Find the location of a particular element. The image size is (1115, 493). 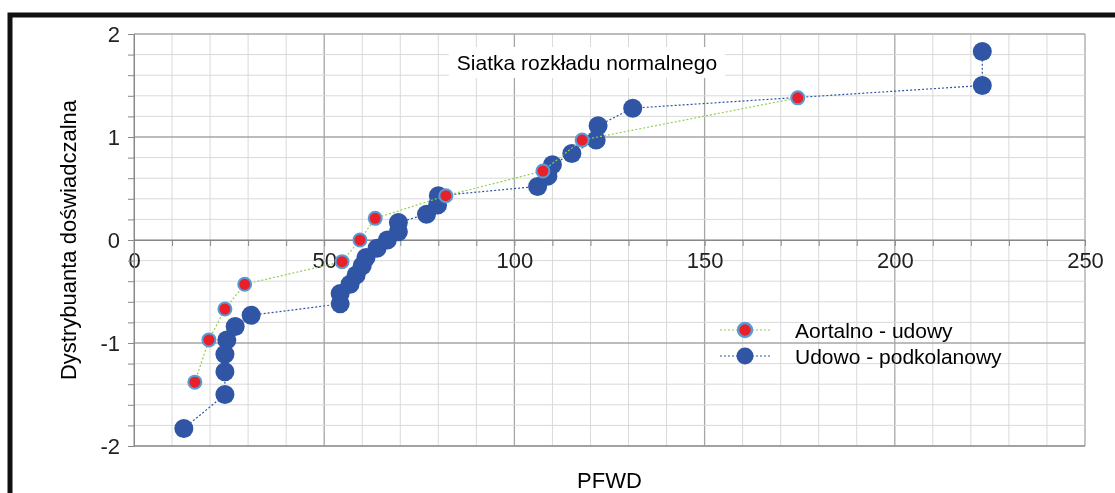

y-axis-title: Dystrybuanta doświadczalna is located at coordinates (68, 240).